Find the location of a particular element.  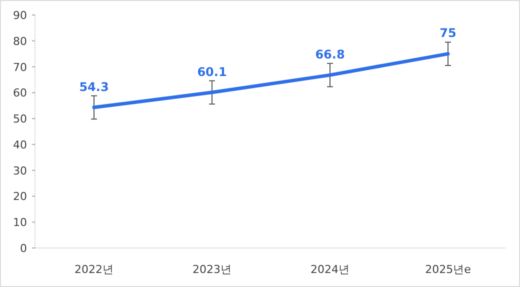

y-tick-label: 60 is located at coordinates (20, 93).